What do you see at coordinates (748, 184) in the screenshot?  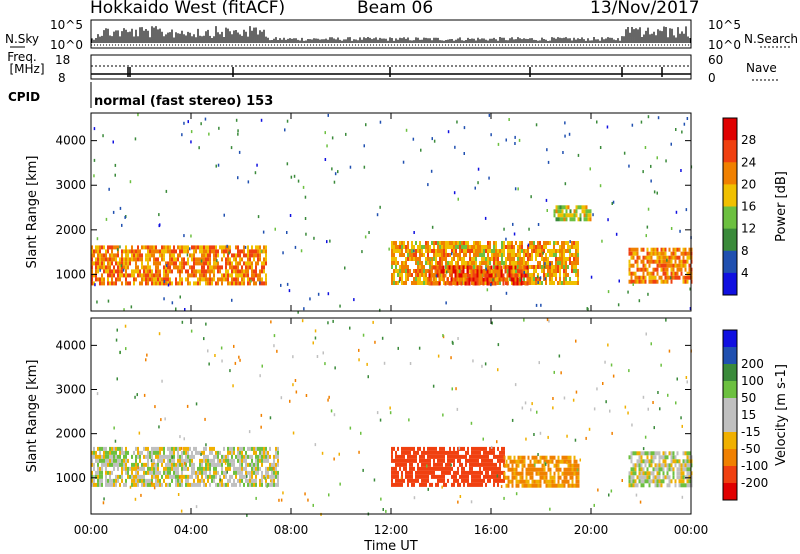 I see `colorbar-0-tick-4: 20` at bounding box center [748, 184].